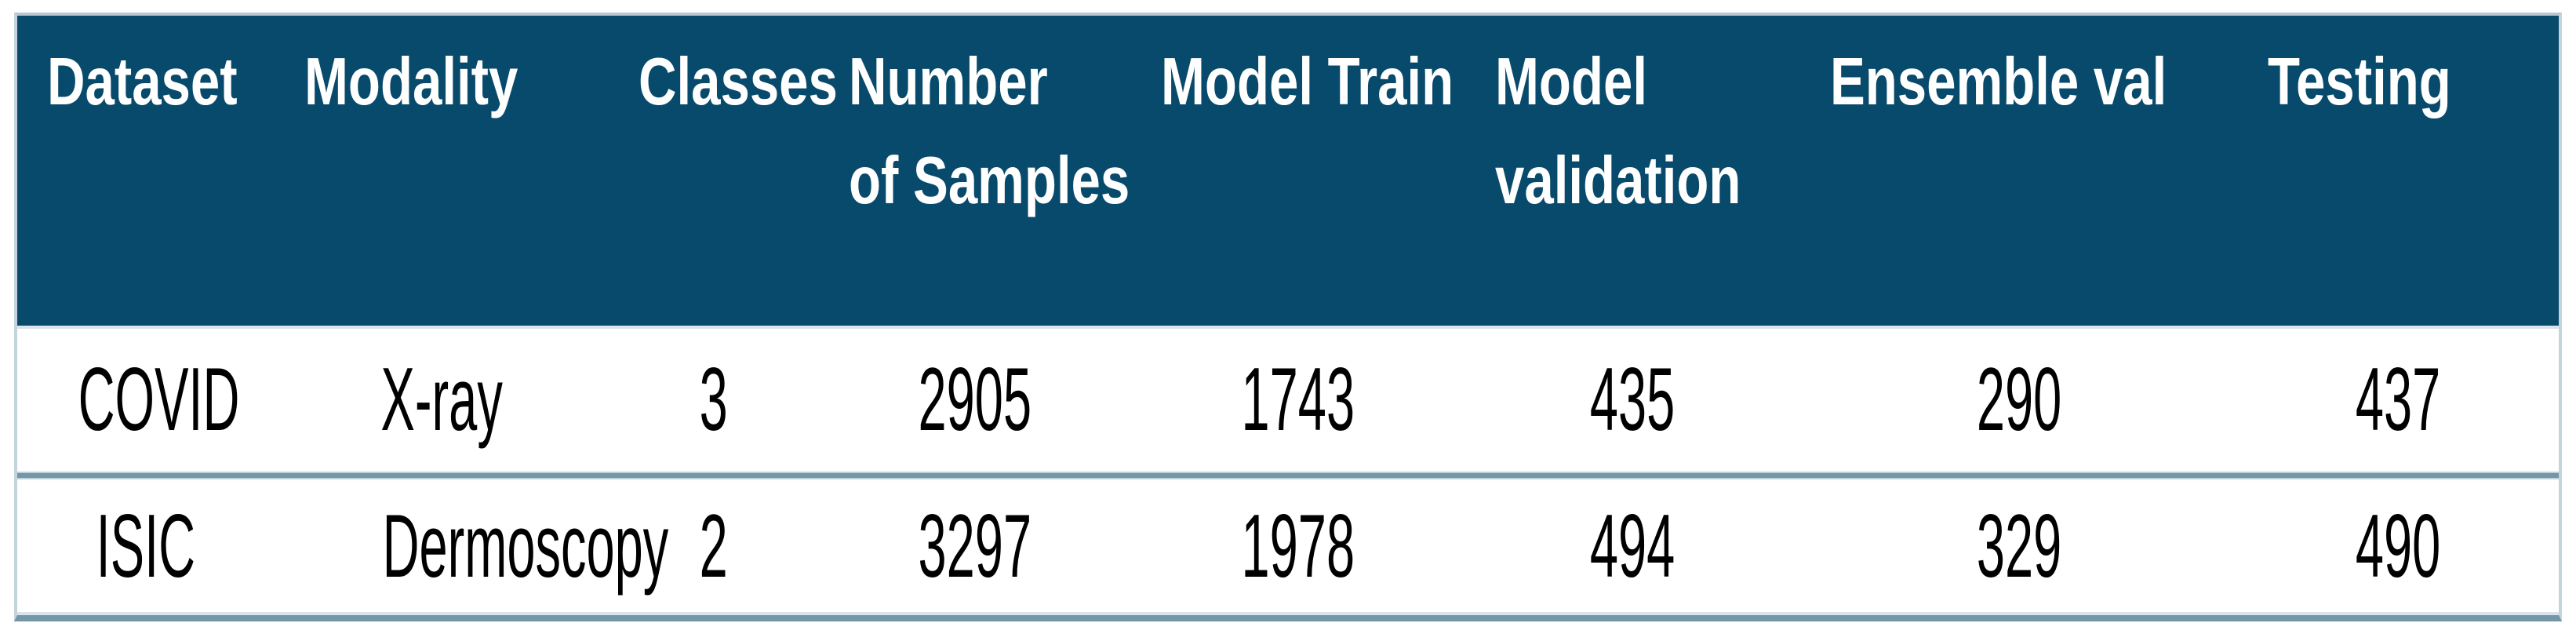 The image size is (2576, 634). What do you see at coordinates (142, 82) in the screenshot?
I see `col-header-dataset-line1: Dataset` at bounding box center [142, 82].